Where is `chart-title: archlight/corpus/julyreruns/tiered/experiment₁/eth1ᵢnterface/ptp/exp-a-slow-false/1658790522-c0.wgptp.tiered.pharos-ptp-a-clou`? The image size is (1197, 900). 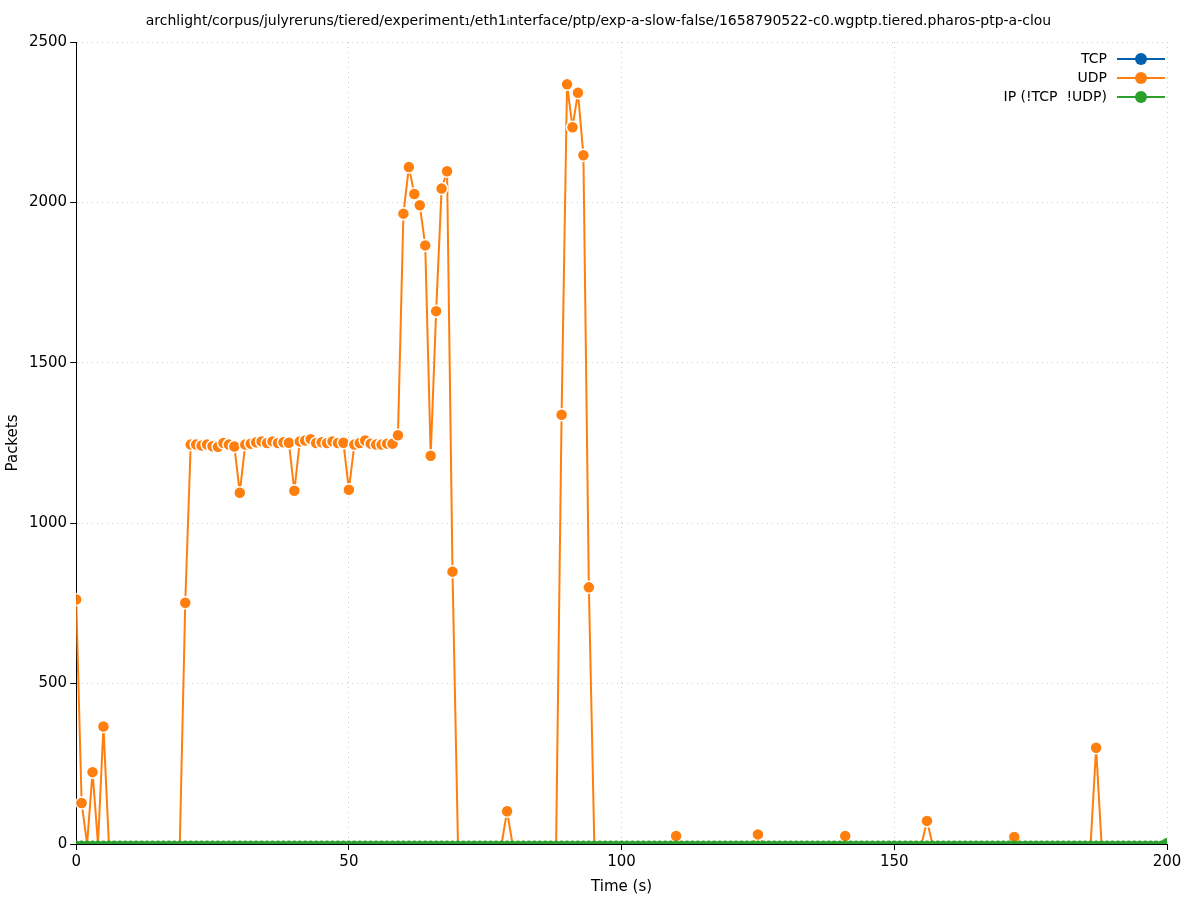 chart-title: archlight/corpus/julyreruns/tiered/experiment₁/eth1ᵢnterface/ptp/exp-a-slow-false/1658790522-c0.wgptp.tiered.pharos-ptp-a-clou is located at coordinates (598, 20).